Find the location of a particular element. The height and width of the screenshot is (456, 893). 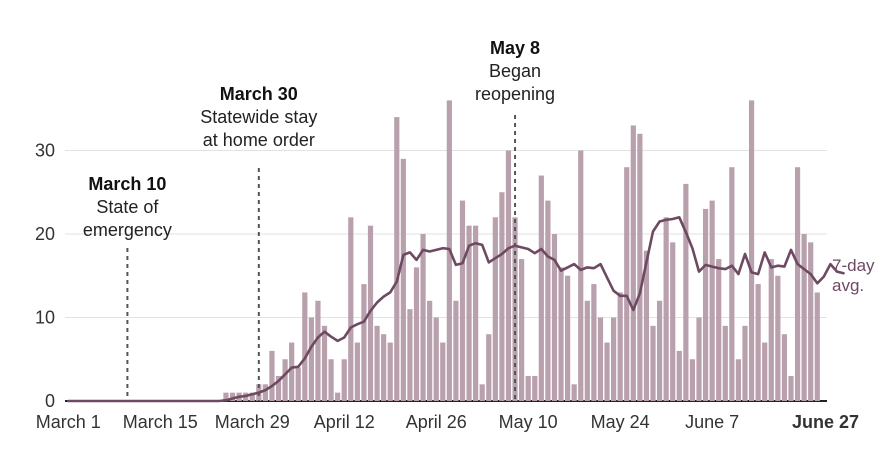

x-tick-label: June 7 is located at coordinates (712, 422).